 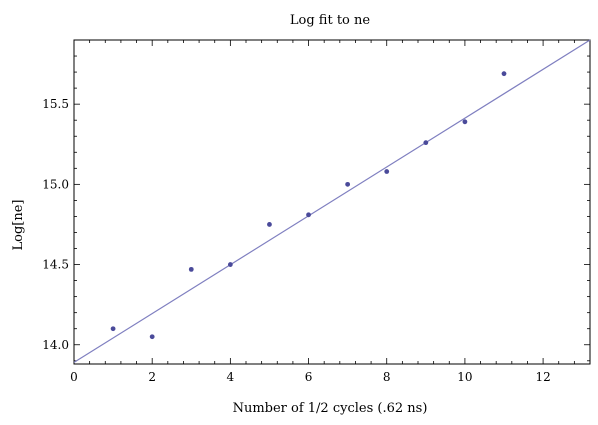 I want to click on y-tick-label: 14.0, so click(x=55, y=345).